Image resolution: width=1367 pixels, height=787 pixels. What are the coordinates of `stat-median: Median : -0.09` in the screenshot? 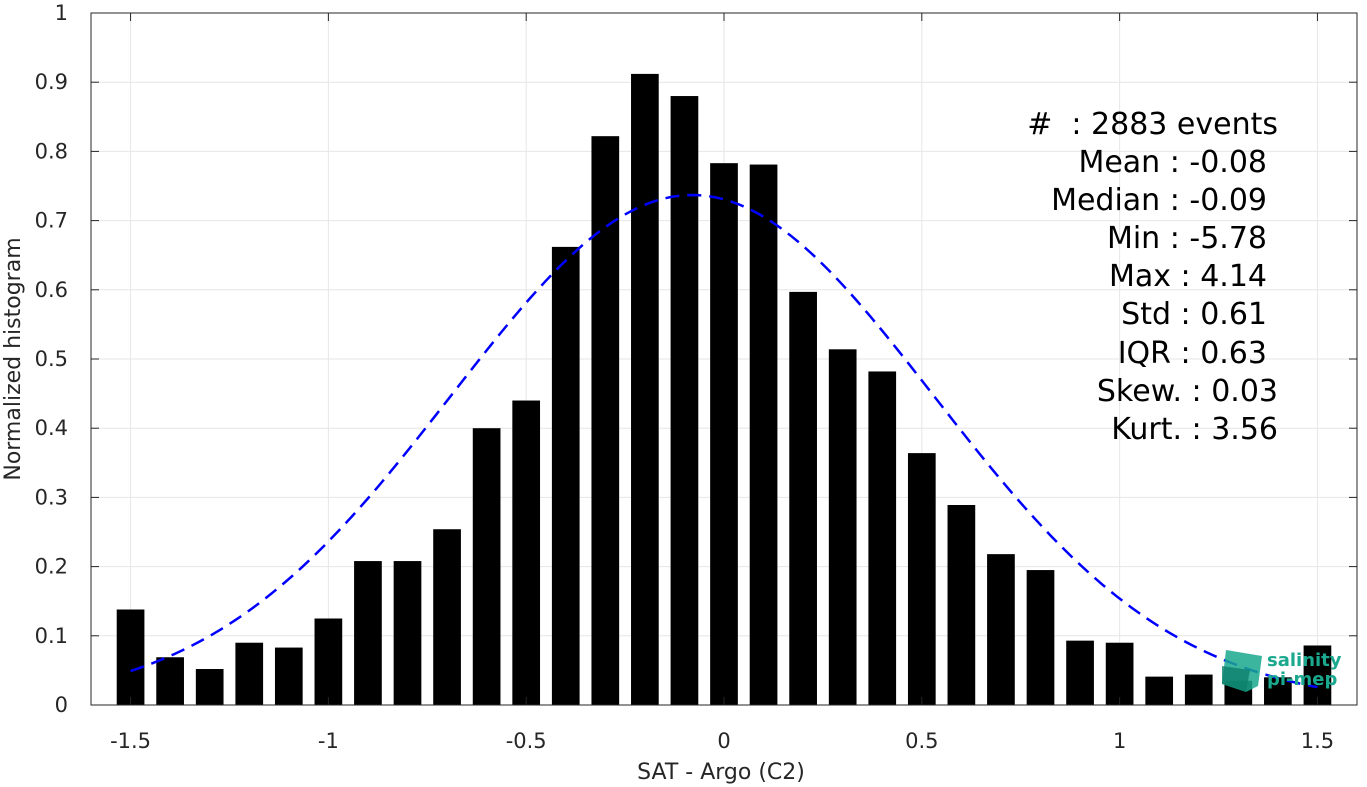 It's located at (1159, 200).